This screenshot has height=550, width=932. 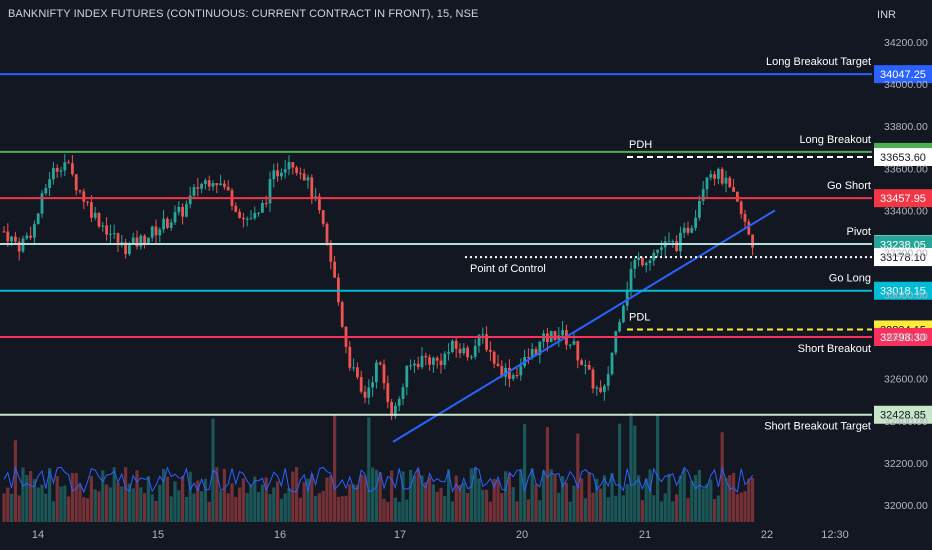 What do you see at coordinates (645, 535) in the screenshot?
I see `time-tick-label: 21` at bounding box center [645, 535].